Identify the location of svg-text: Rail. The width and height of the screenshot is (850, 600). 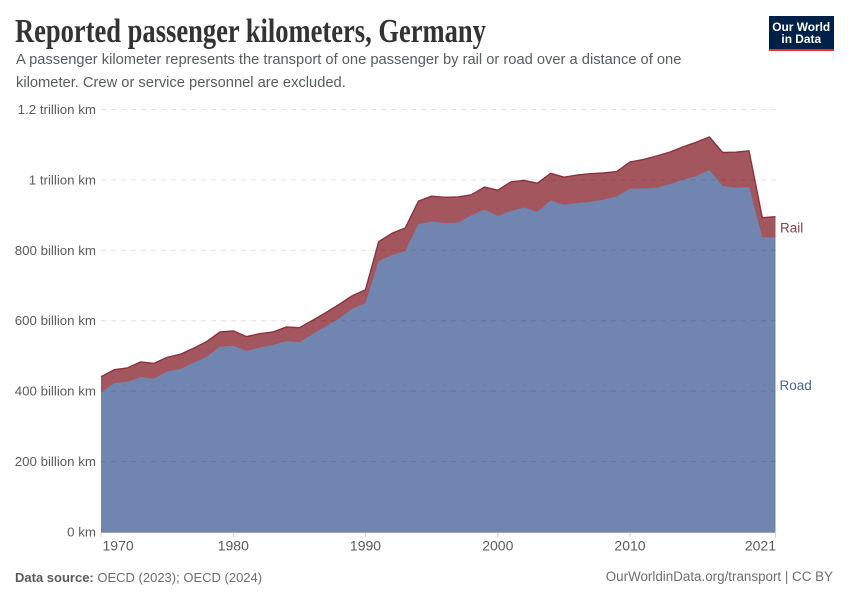
(791, 227).